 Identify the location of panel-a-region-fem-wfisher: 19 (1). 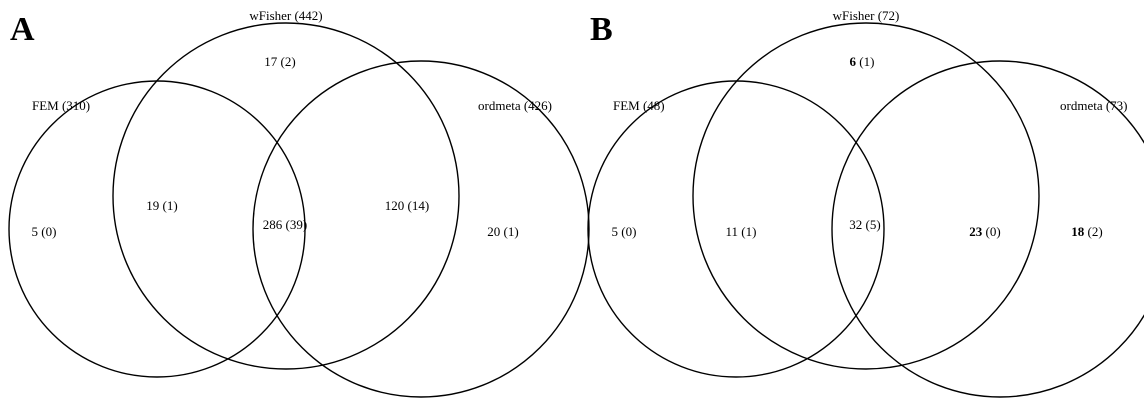
(161, 205).